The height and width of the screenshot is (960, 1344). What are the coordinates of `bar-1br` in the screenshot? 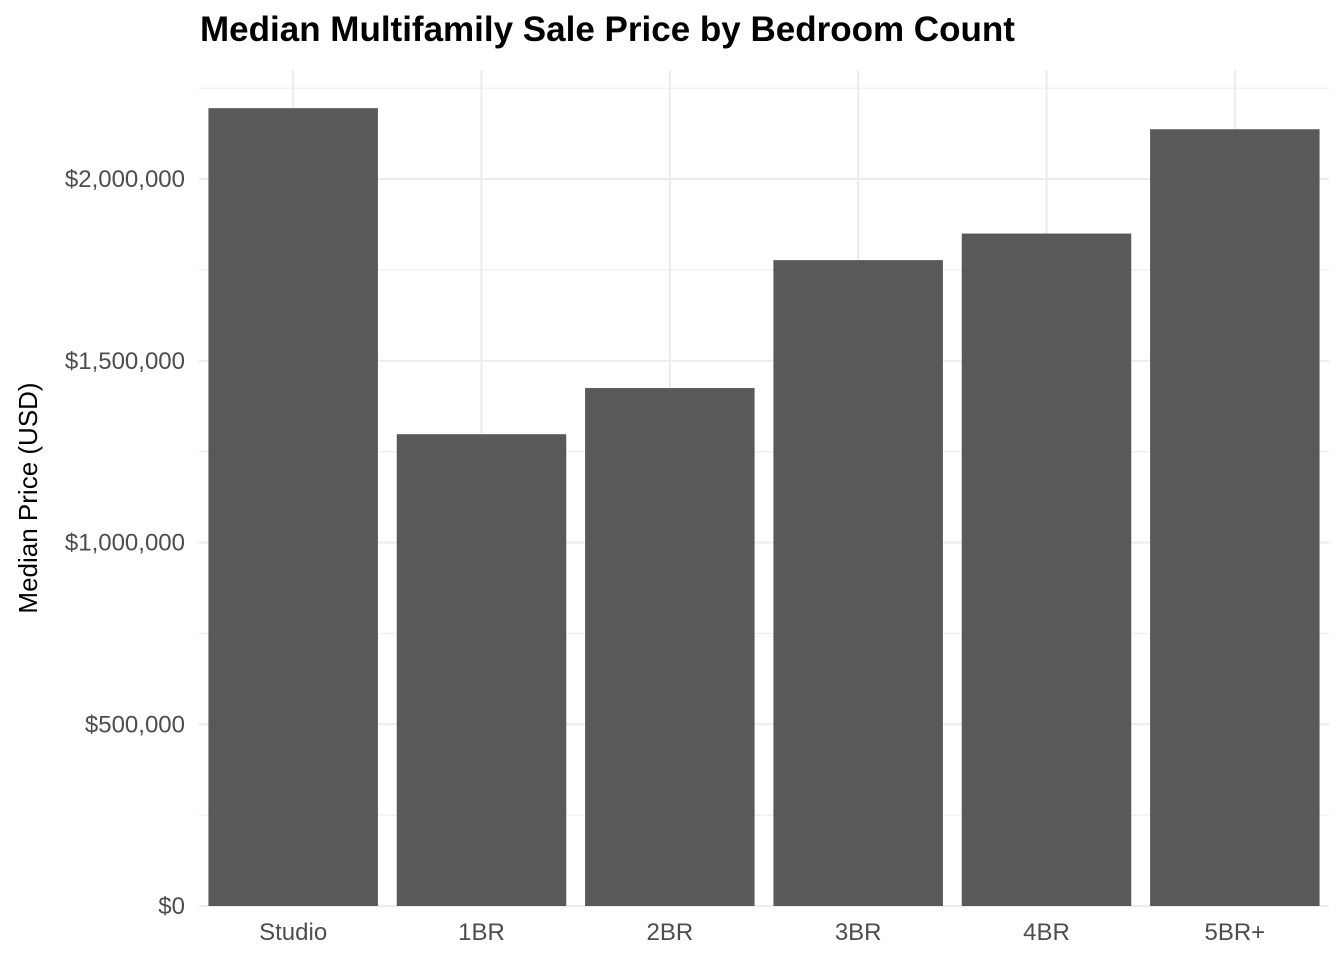 It's located at (481, 670).